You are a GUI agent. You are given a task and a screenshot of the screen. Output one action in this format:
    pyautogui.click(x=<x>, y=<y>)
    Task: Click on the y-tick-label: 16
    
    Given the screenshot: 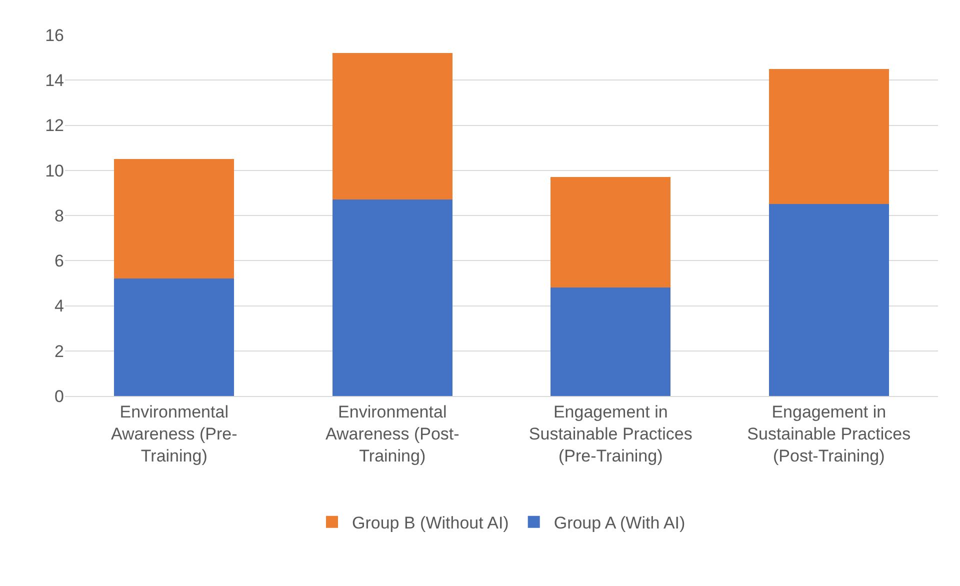 What is the action you would take?
    pyautogui.click(x=54, y=35)
    